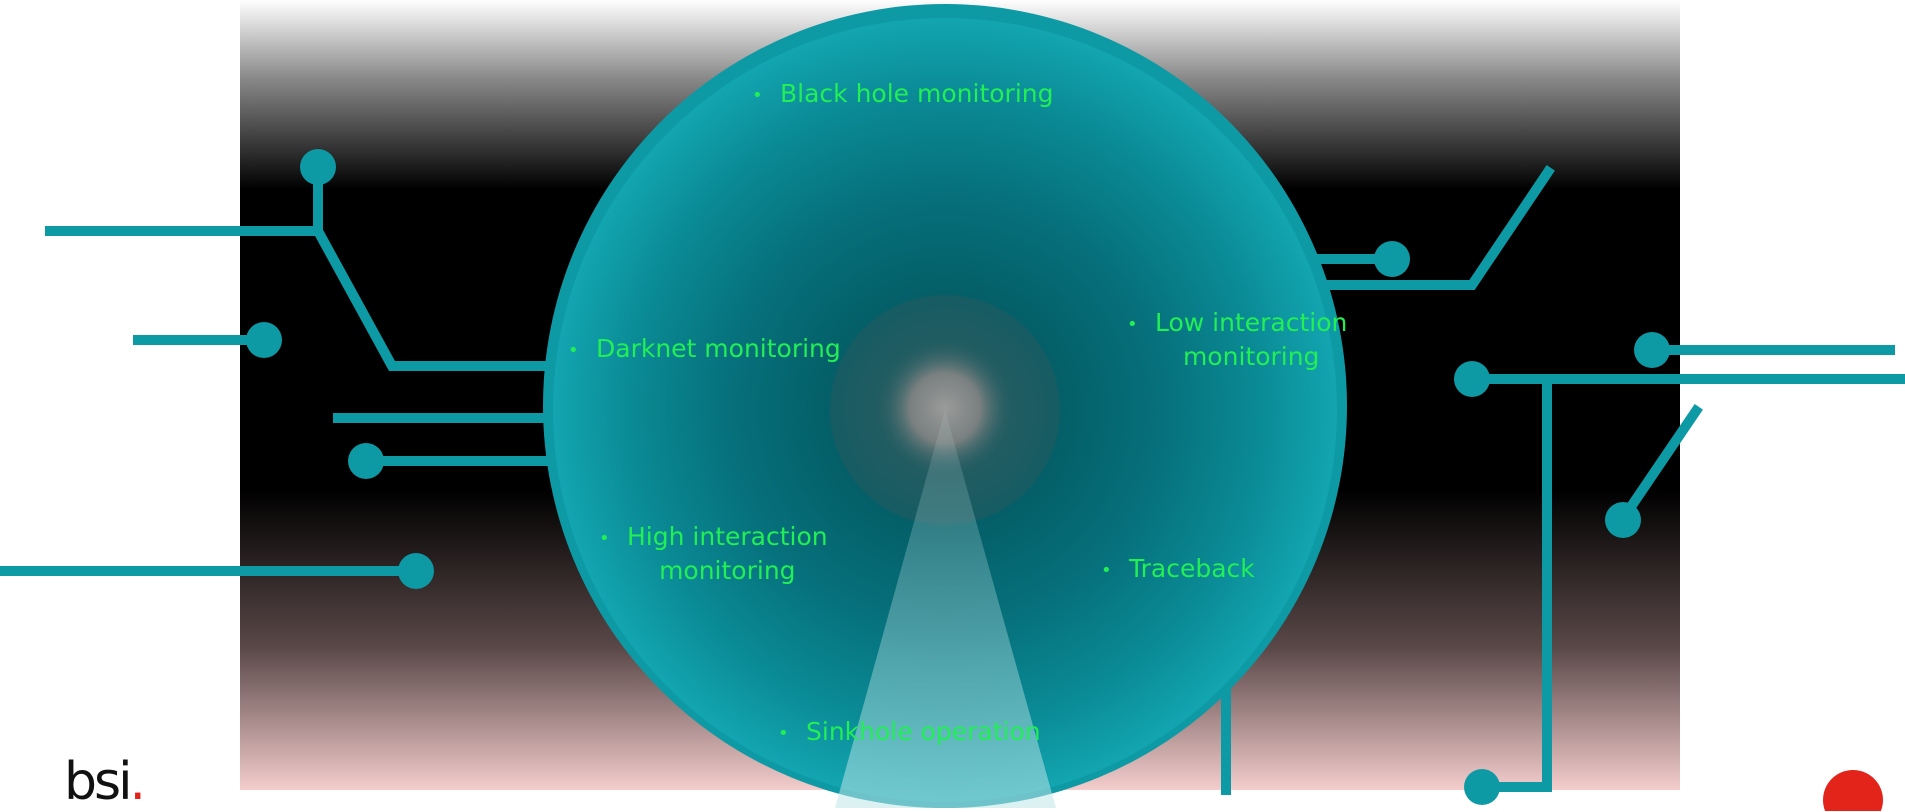  I want to click on label-black-hole-monitoring: • Black hole monitoring, so click(903, 93).